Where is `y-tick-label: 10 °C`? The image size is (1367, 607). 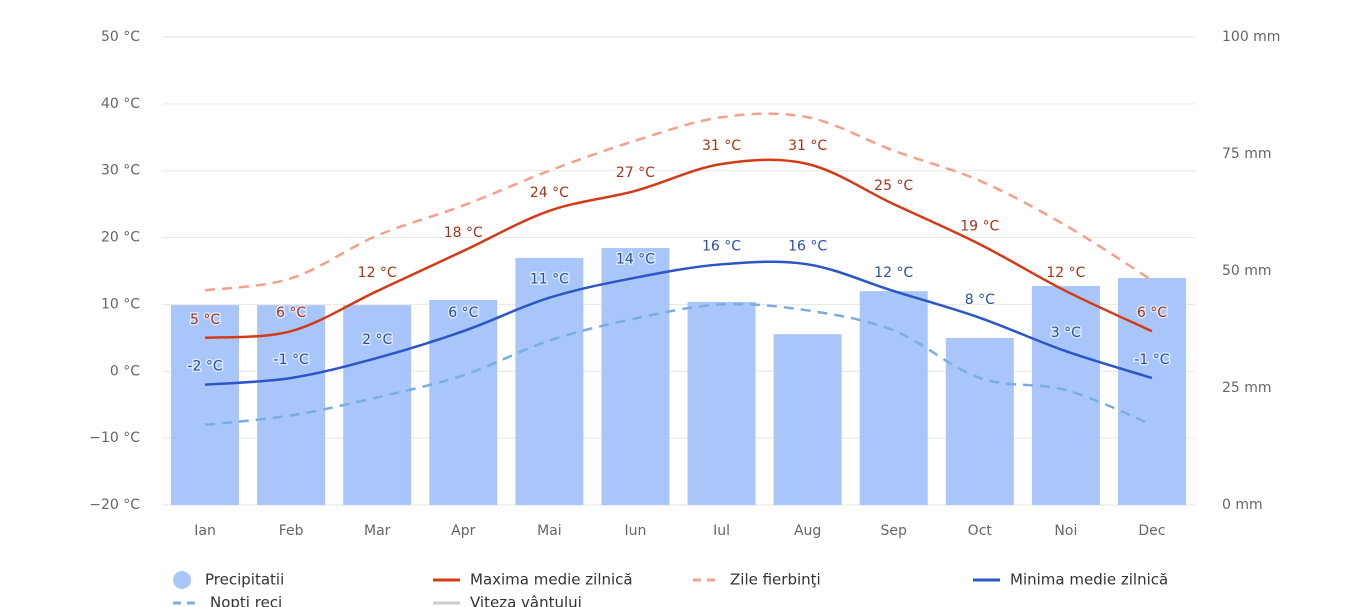
y-tick-label: 10 °C is located at coordinates (120, 304).